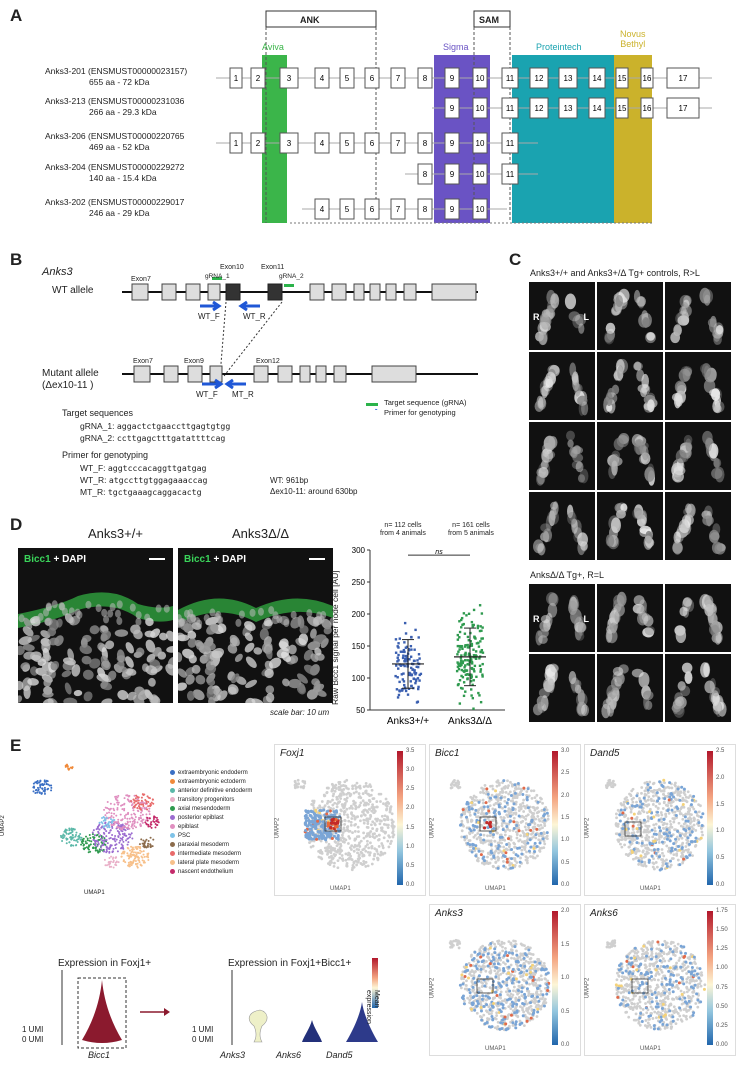  I want to click on y-tick-label: 200, so click(359, 614).